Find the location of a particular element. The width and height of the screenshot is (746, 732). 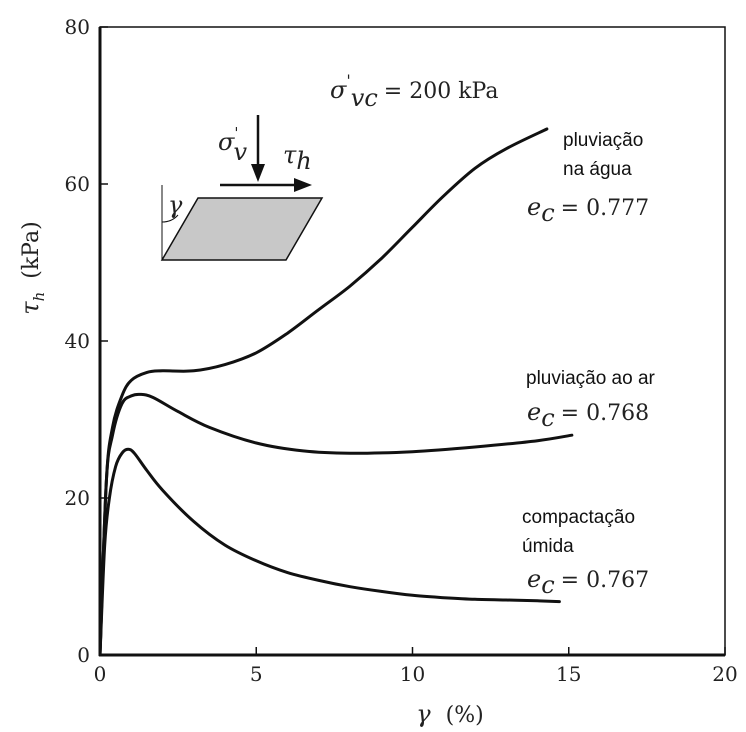

annotation-prime: ' is located at coordinates (348, 80).